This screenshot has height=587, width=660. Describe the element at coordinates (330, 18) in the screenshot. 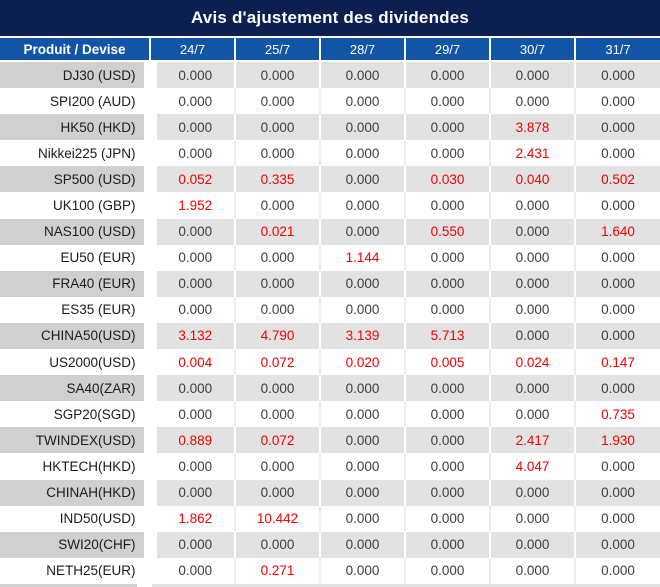

I see `title-bar: Avis d'ajustement des dividendes` at that location.